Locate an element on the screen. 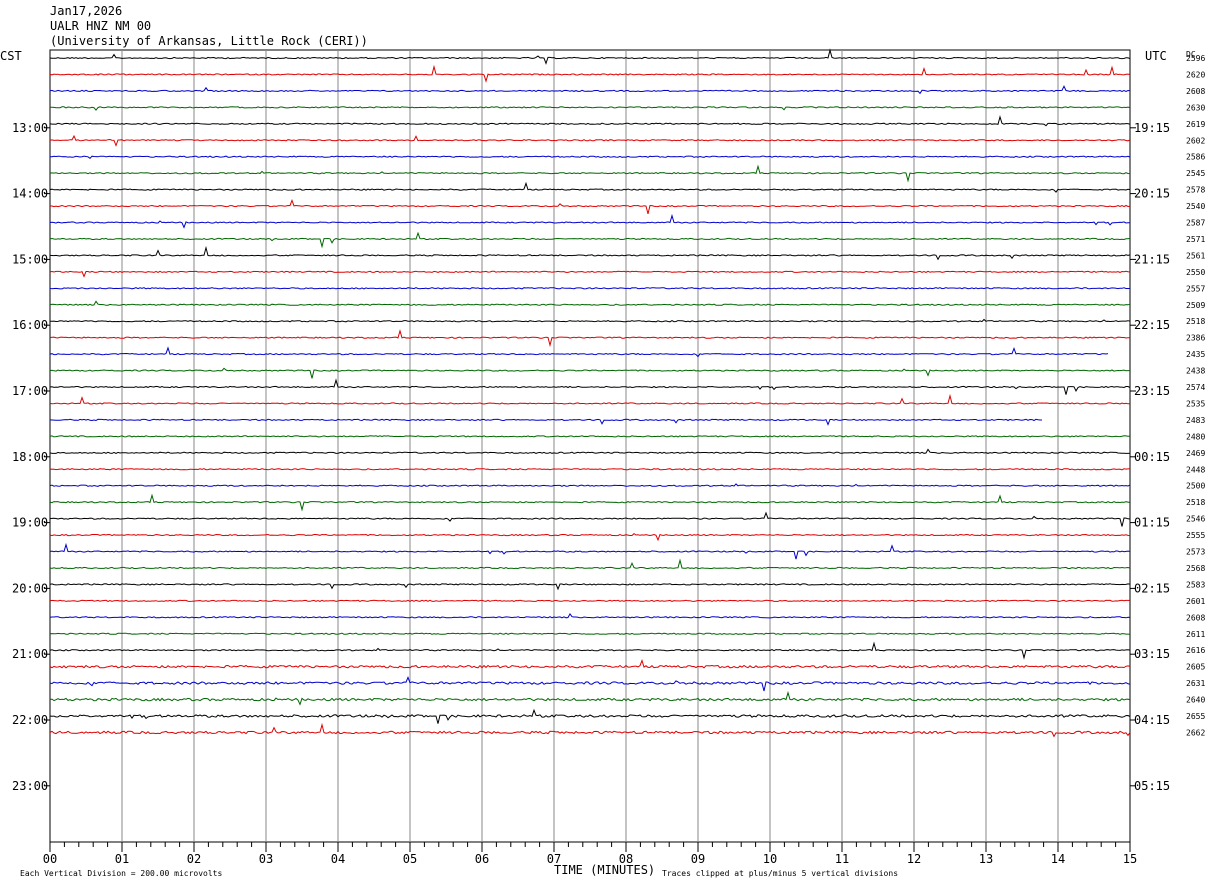 The height and width of the screenshot is (886, 1210). hour-label-left: 23:00 is located at coordinates (30, 786).